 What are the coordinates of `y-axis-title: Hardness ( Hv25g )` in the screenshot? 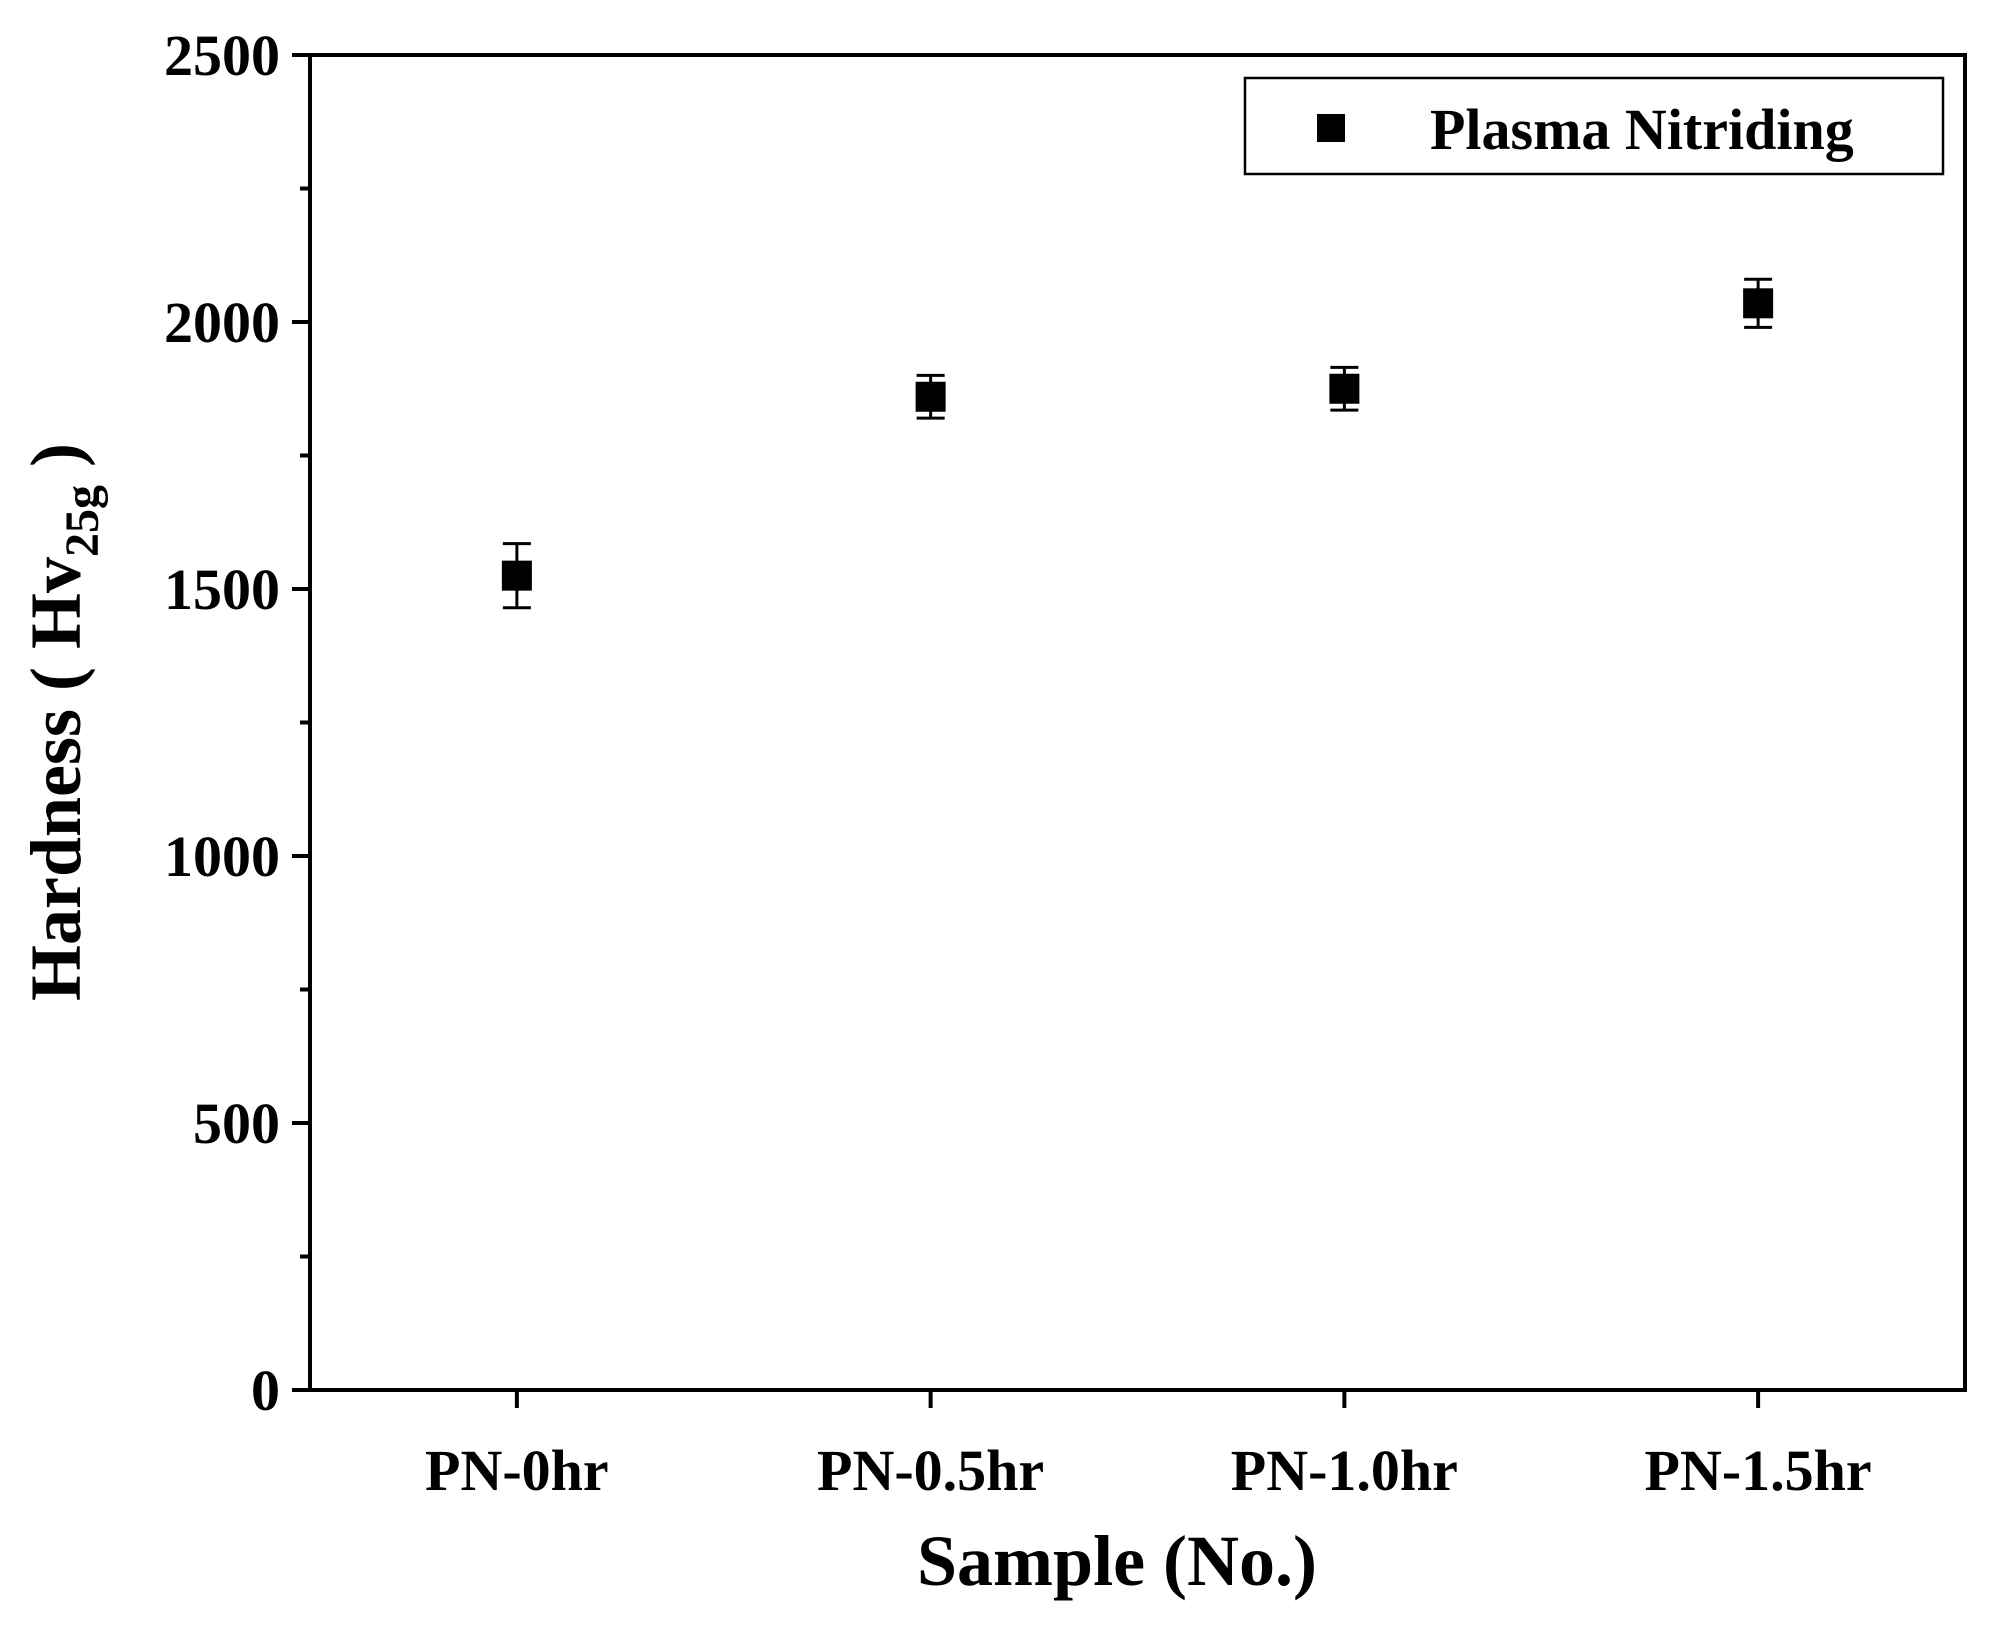 It's located at (62, 722).